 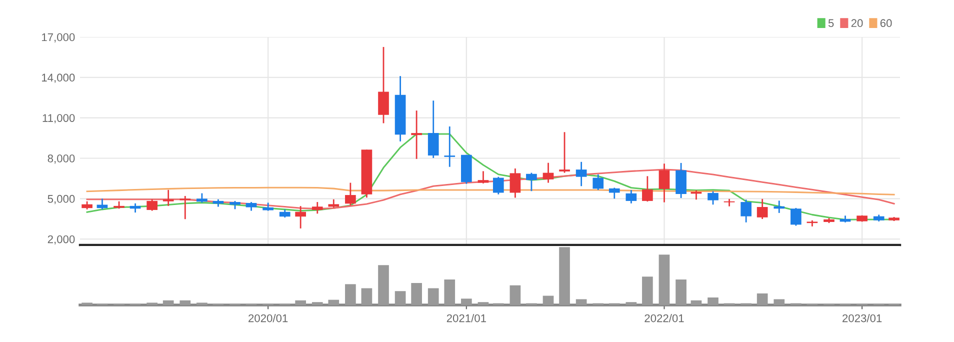 What do you see at coordinates (490, 189) in the screenshot?
I see `line-series` at bounding box center [490, 189].